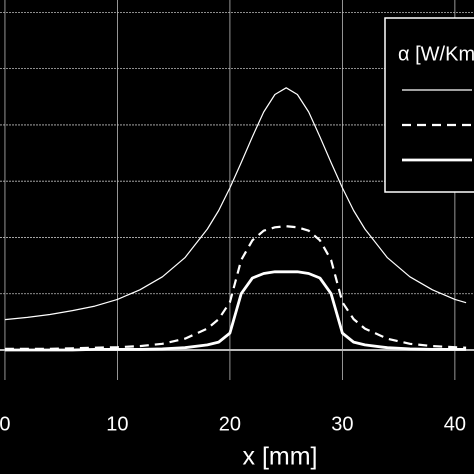  What do you see at coordinates (436, 54) in the screenshot?
I see `legend-title: α [W/Km` at bounding box center [436, 54].